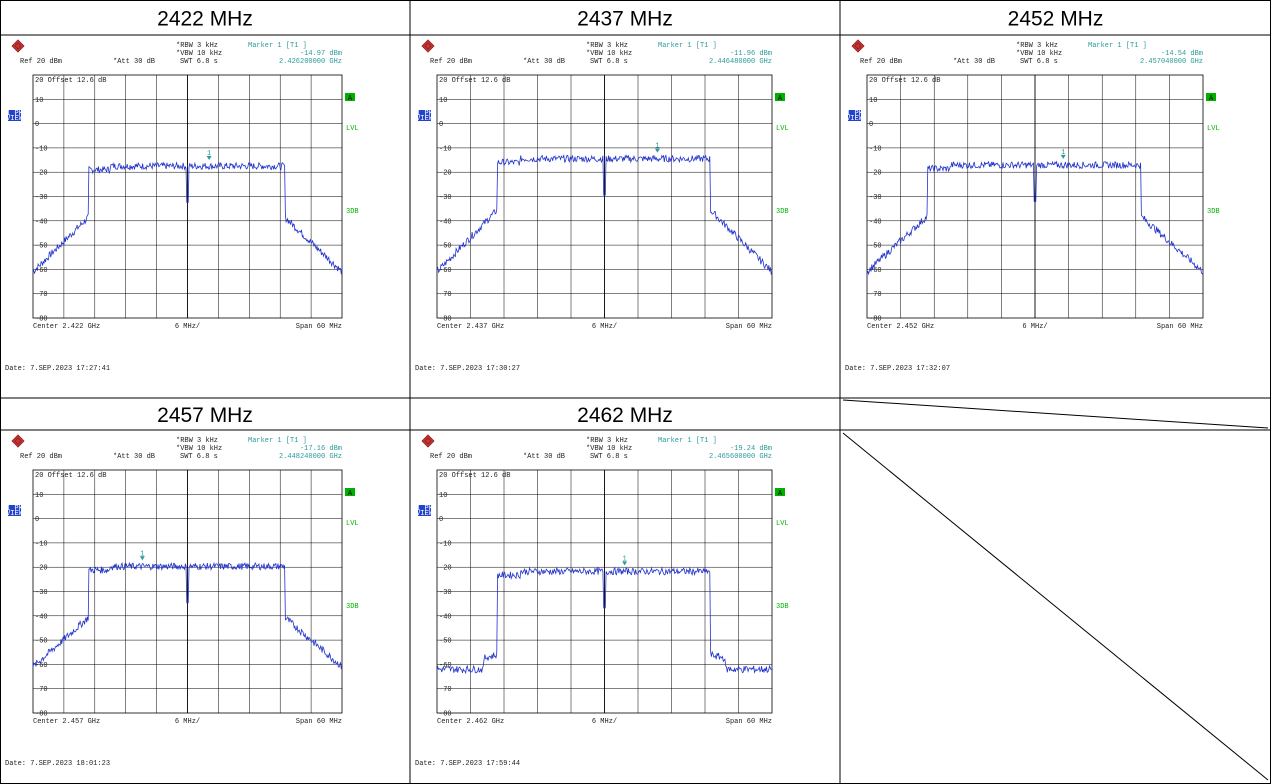  I want to click on diagonal, so click(1055, 414).